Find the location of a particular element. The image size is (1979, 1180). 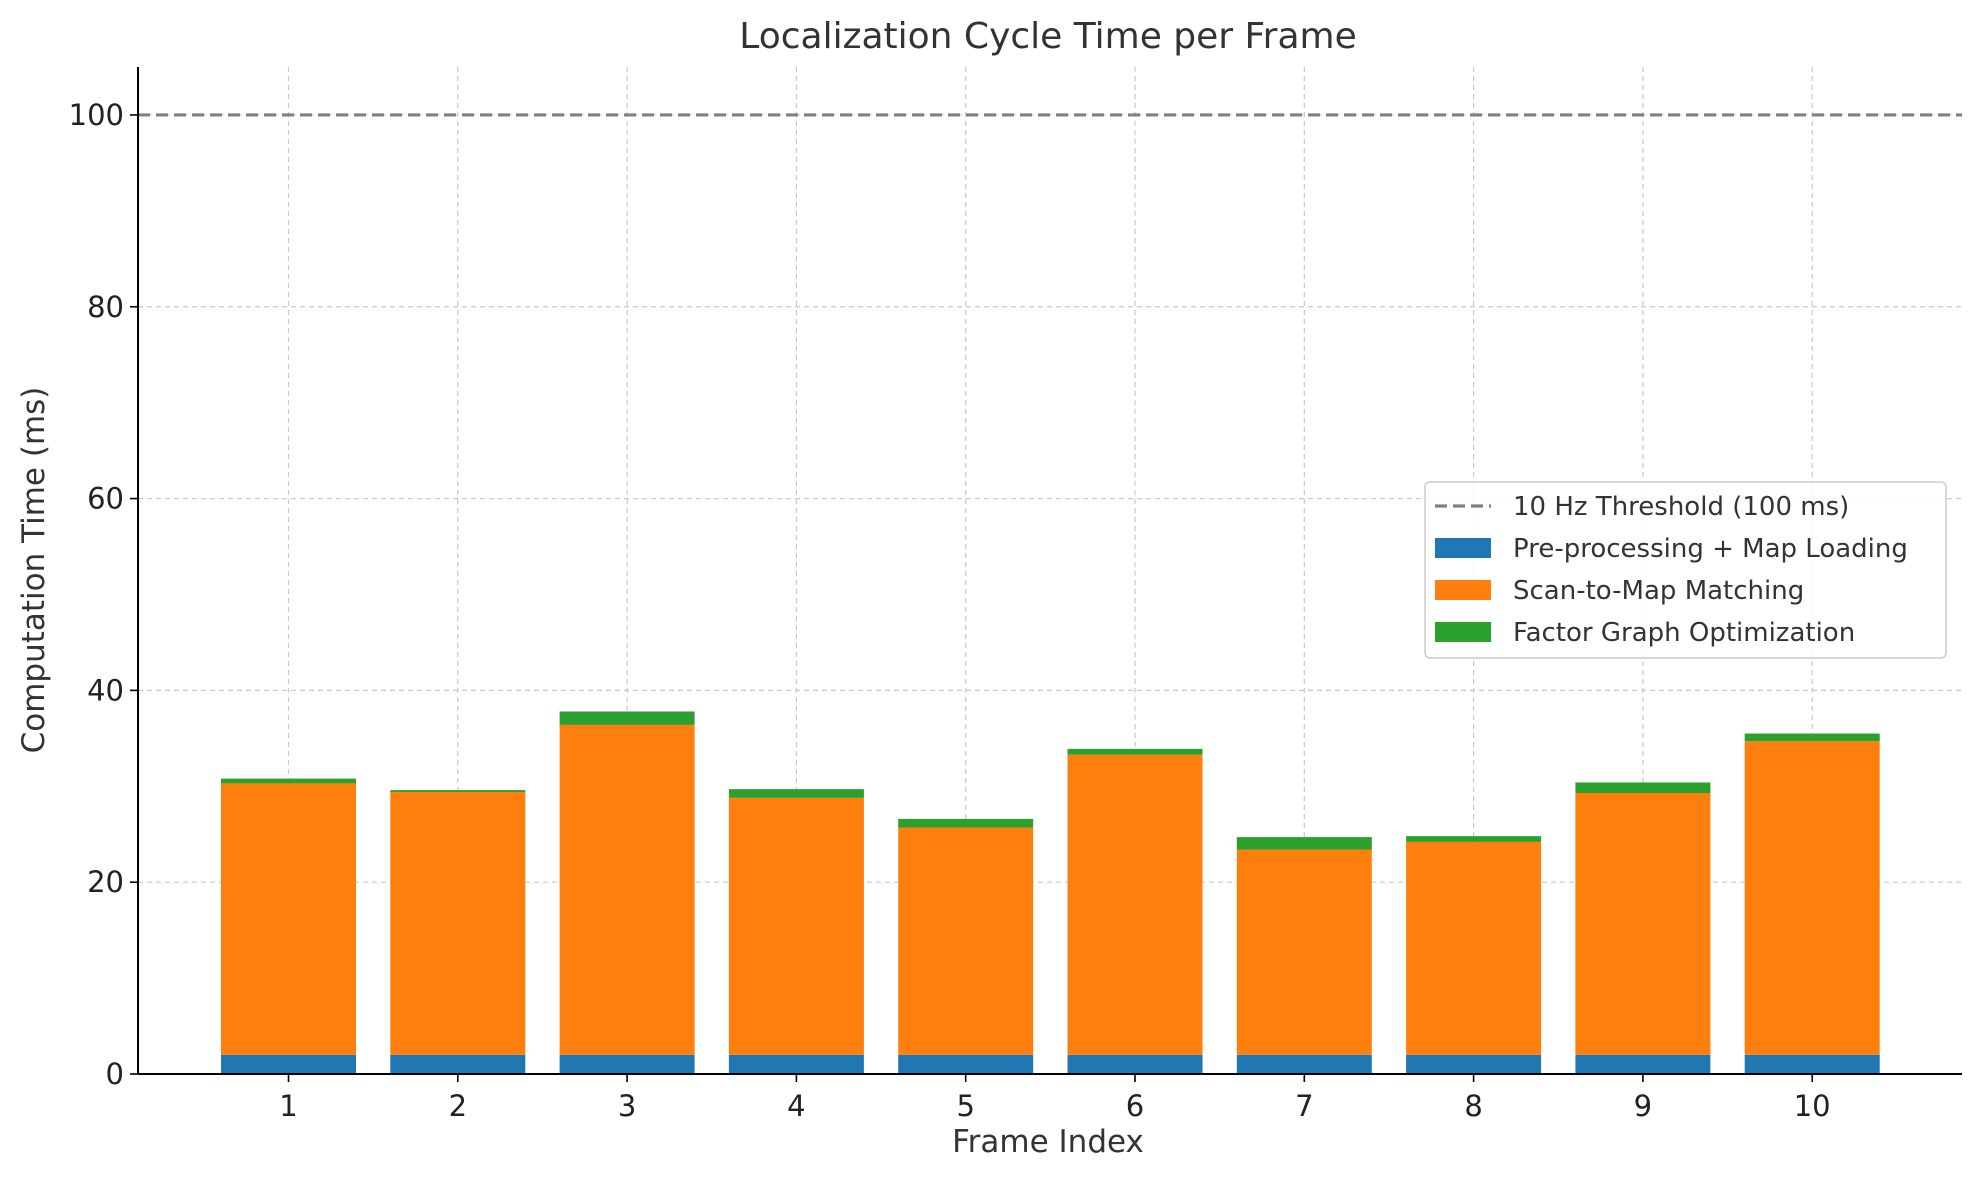

y-tick-label: 0 is located at coordinates (115, 1074).